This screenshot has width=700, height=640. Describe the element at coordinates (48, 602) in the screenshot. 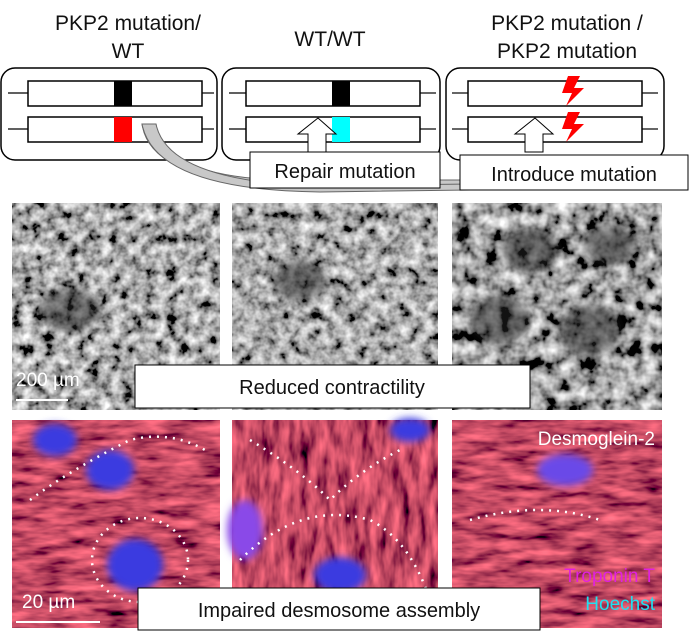

I see `scale-label: 20 µm` at that location.